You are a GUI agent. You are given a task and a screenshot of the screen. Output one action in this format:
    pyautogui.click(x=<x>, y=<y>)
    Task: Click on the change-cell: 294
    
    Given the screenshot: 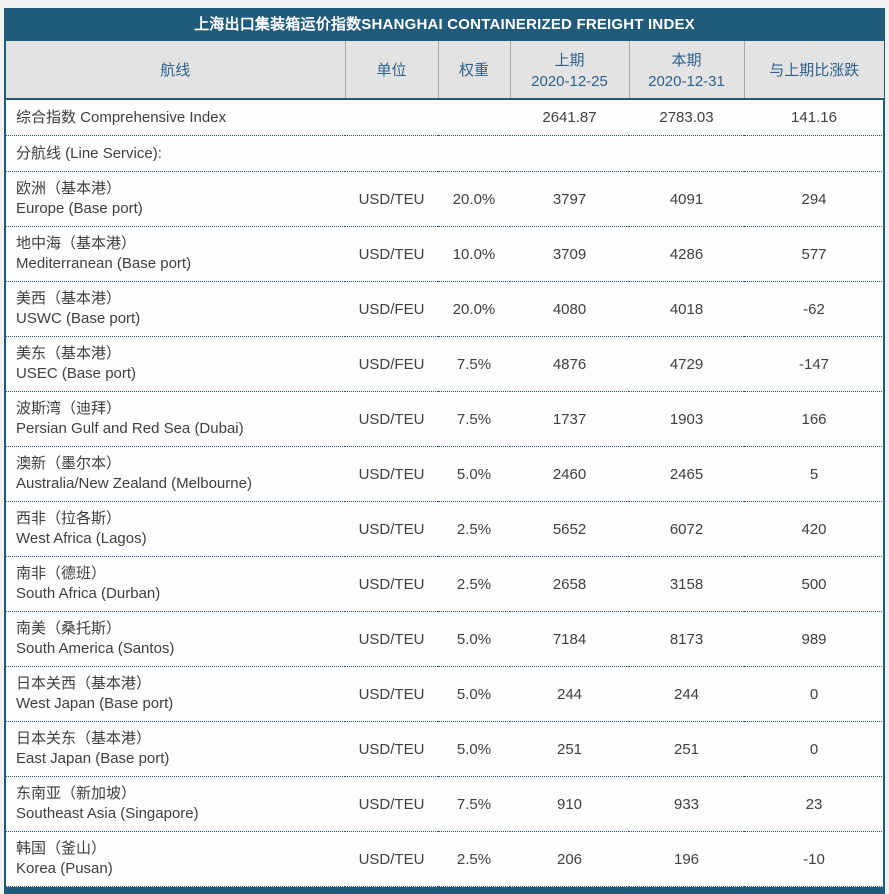 What is the action you would take?
    pyautogui.click(x=814, y=199)
    